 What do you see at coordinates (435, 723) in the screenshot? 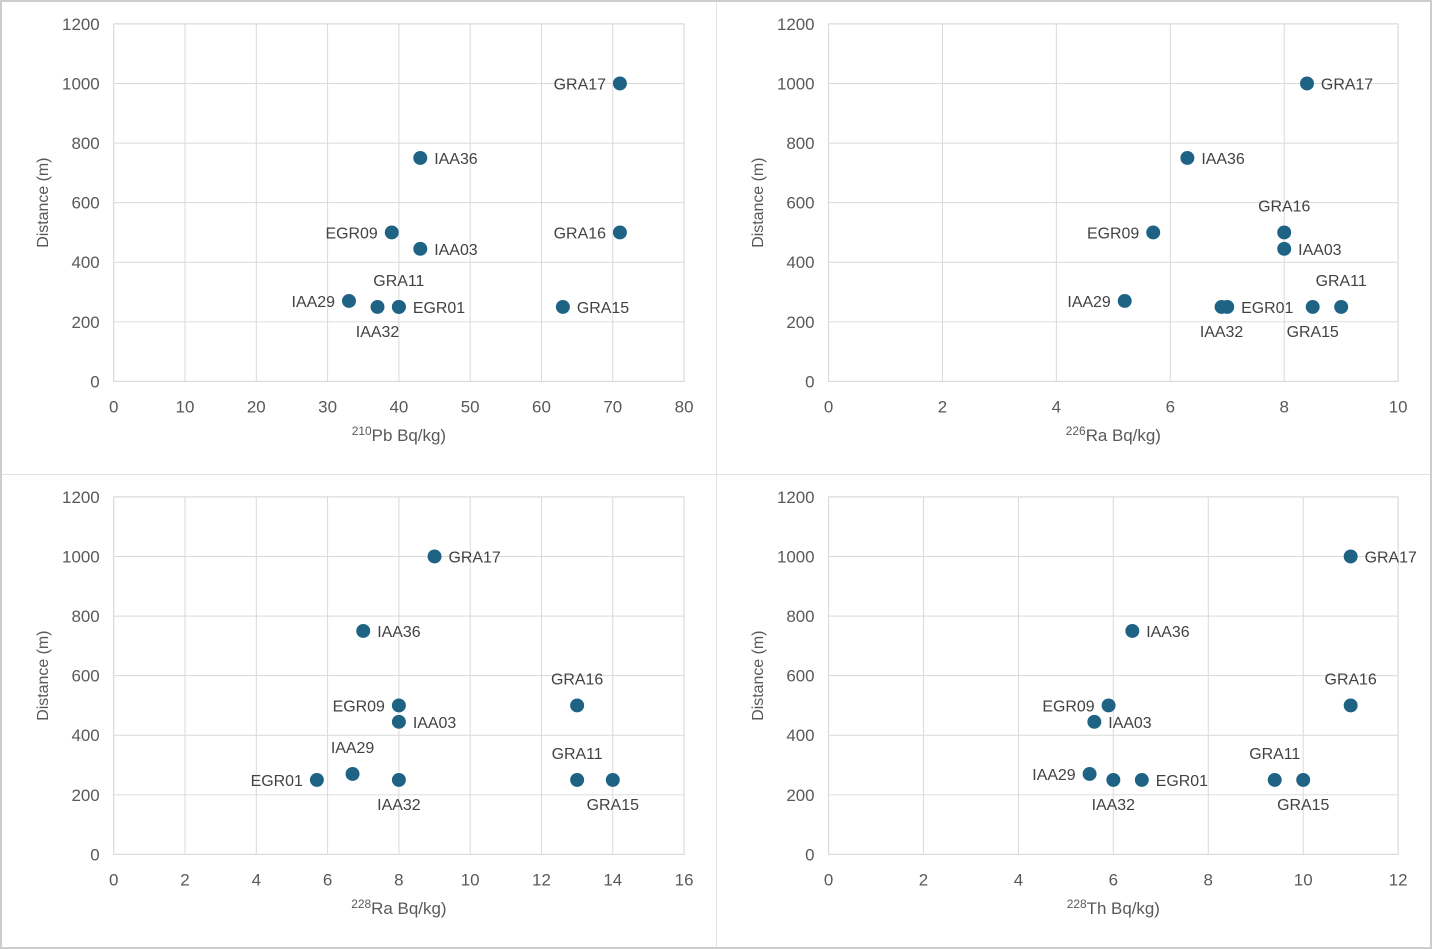
I see `point-label-IAA03: IAA03` at bounding box center [435, 723].